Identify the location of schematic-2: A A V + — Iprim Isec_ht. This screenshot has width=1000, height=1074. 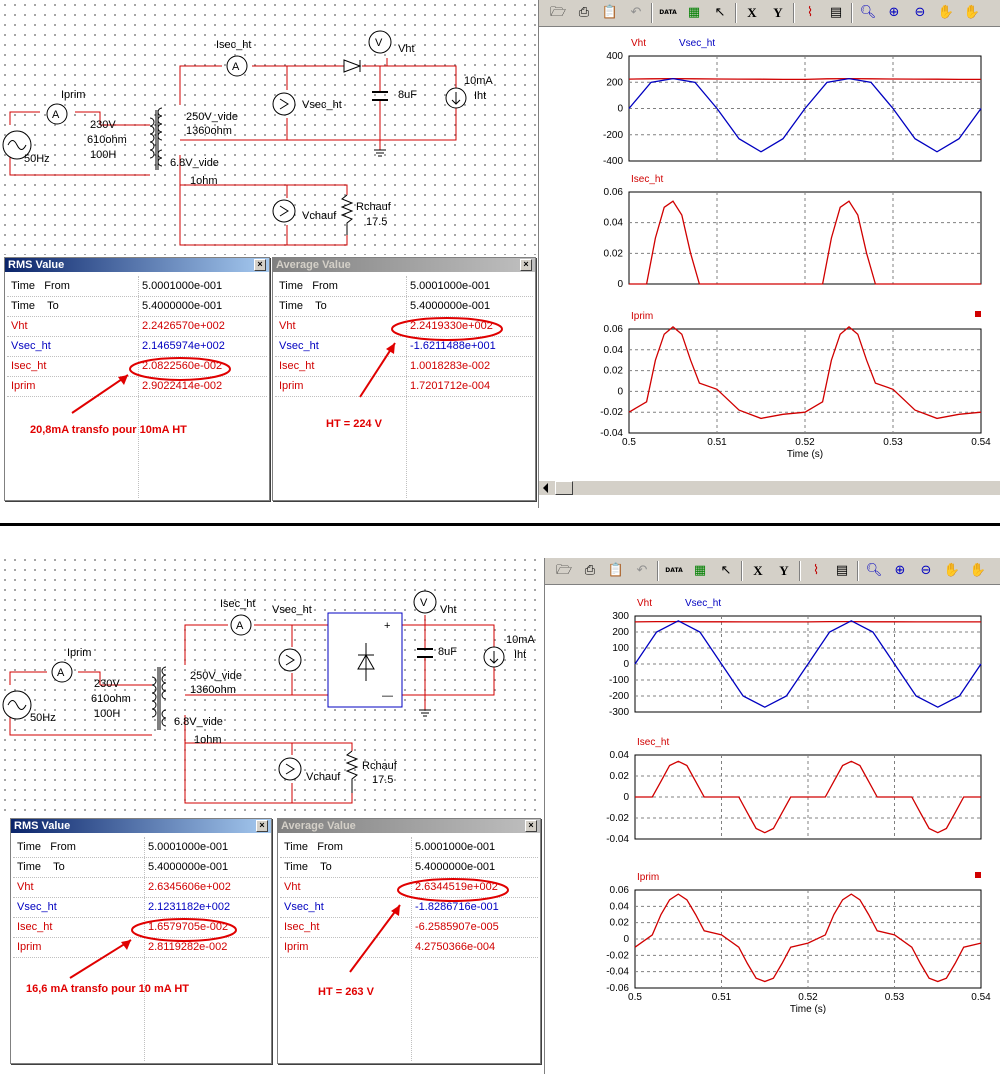
(268, 697).